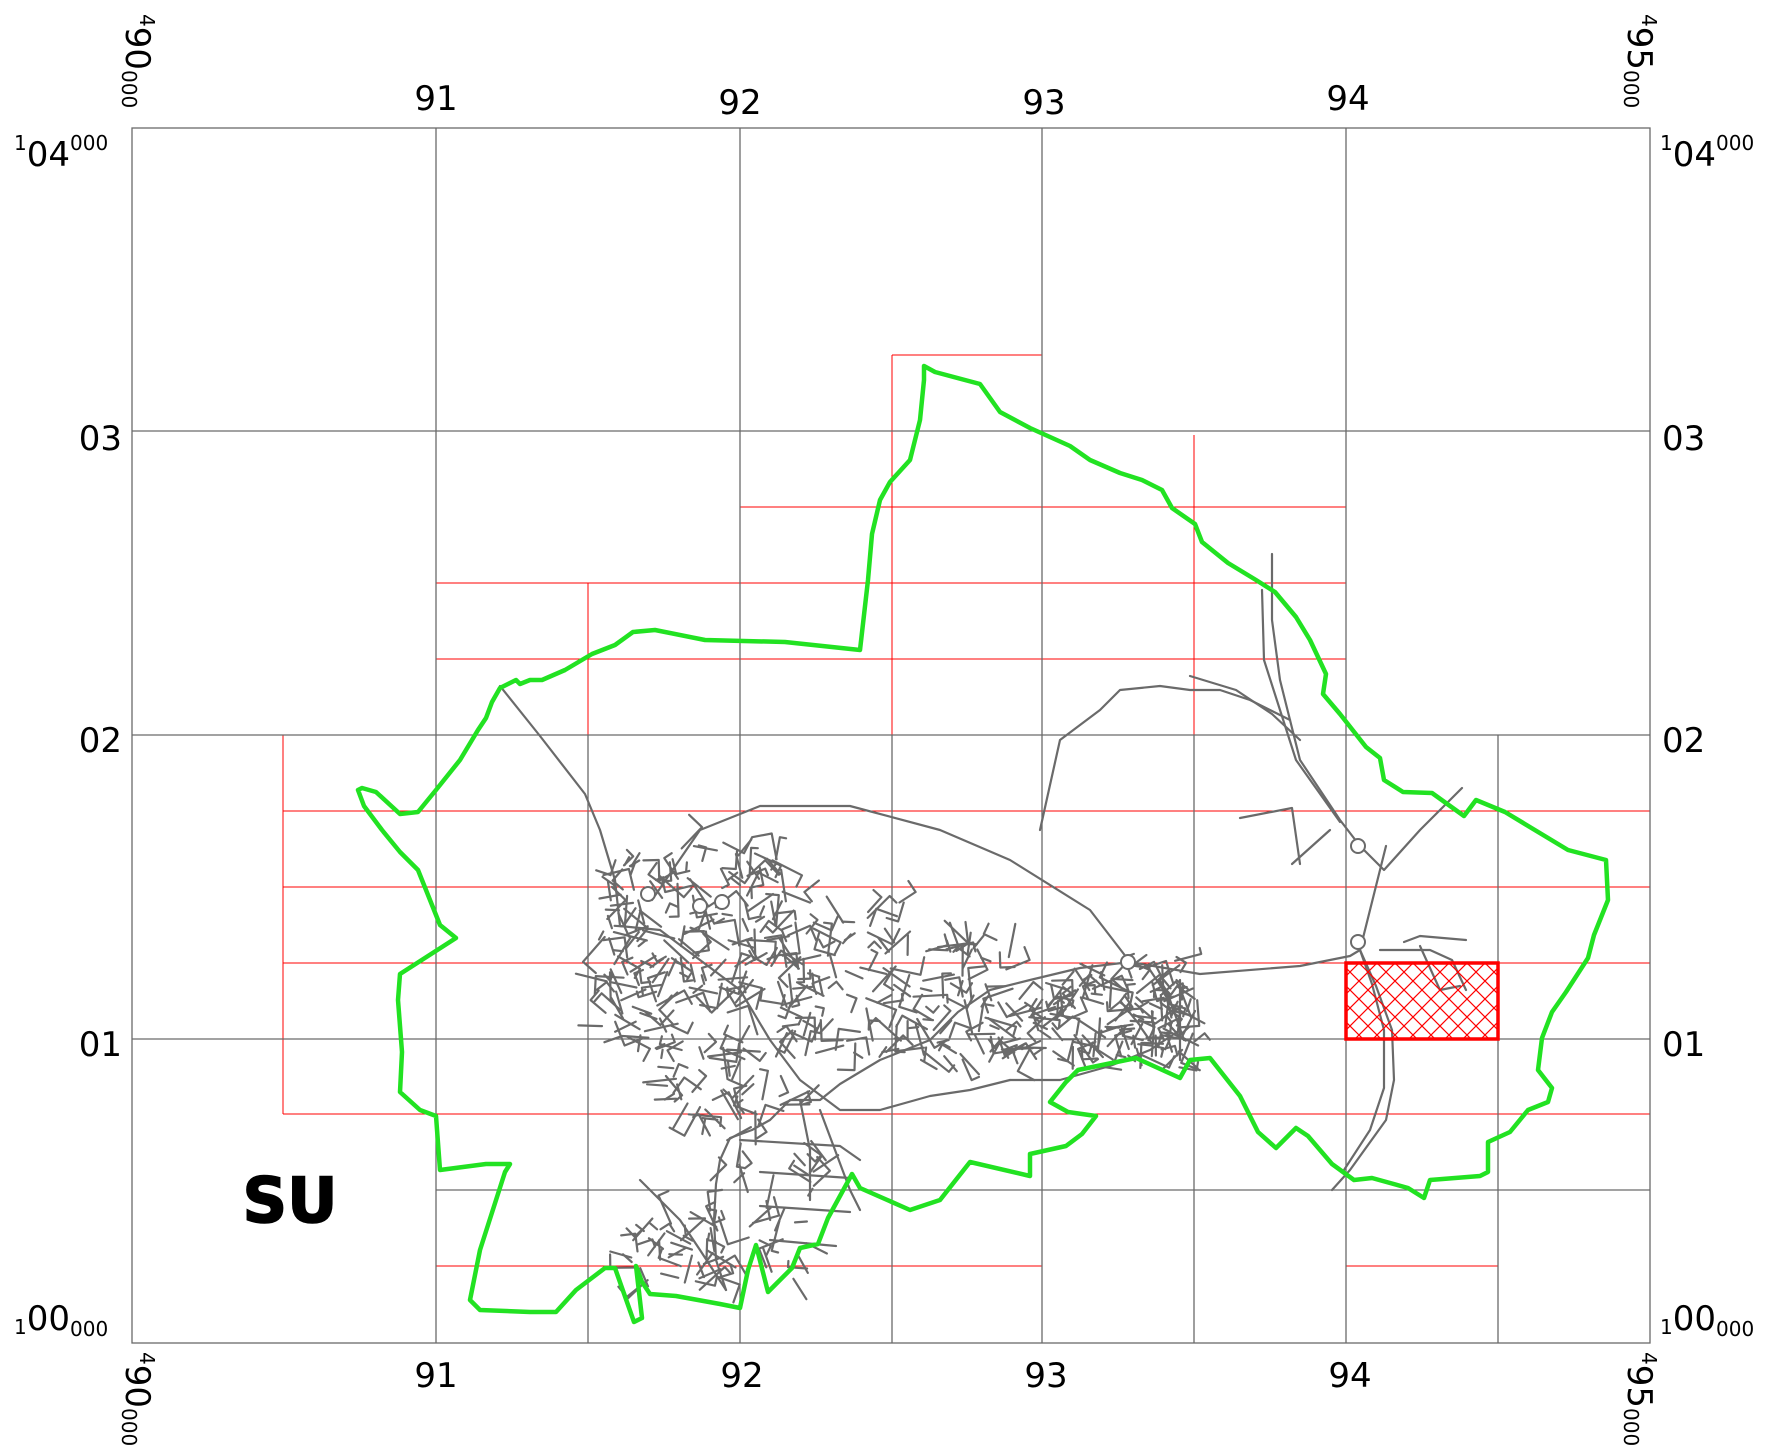 The height and width of the screenshot is (1455, 1778). What do you see at coordinates (137, 48) in the screenshot?
I see `x-min-main: 90` at bounding box center [137, 48].